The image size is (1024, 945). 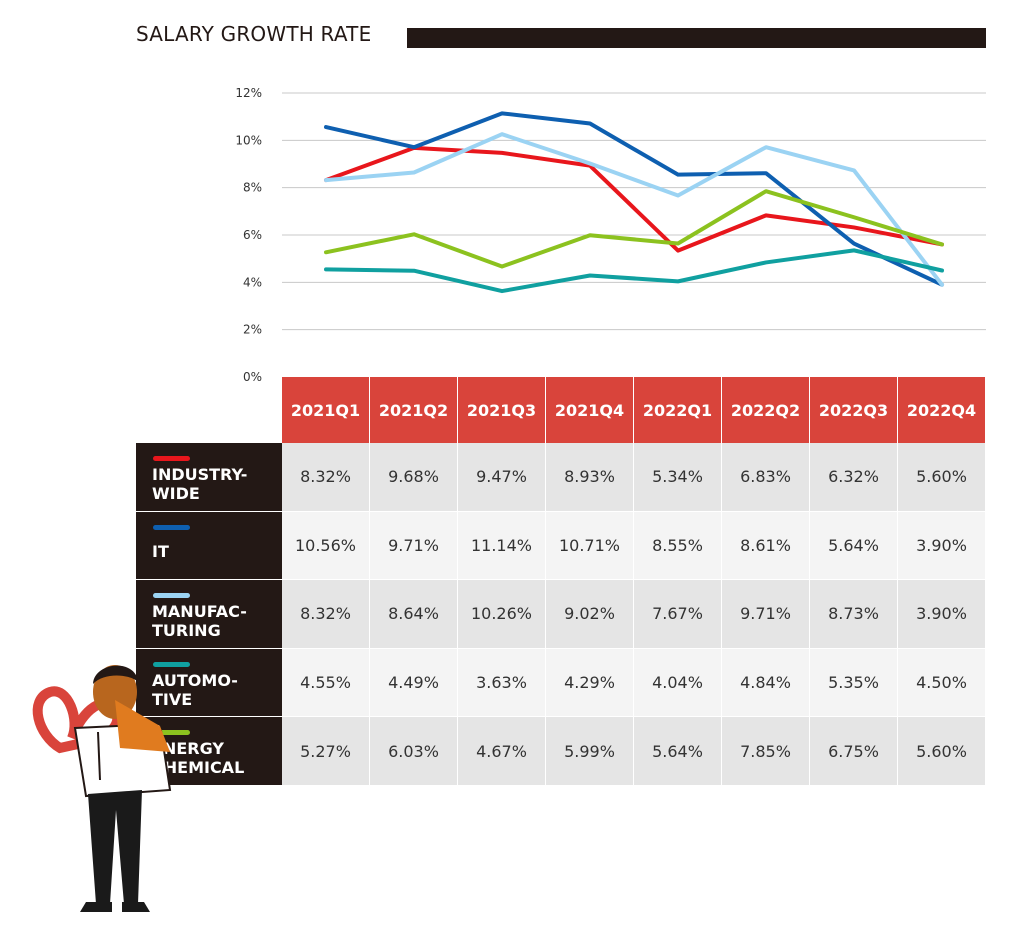 I want to click on y-tick-label: 2%, so click(x=252, y=330).